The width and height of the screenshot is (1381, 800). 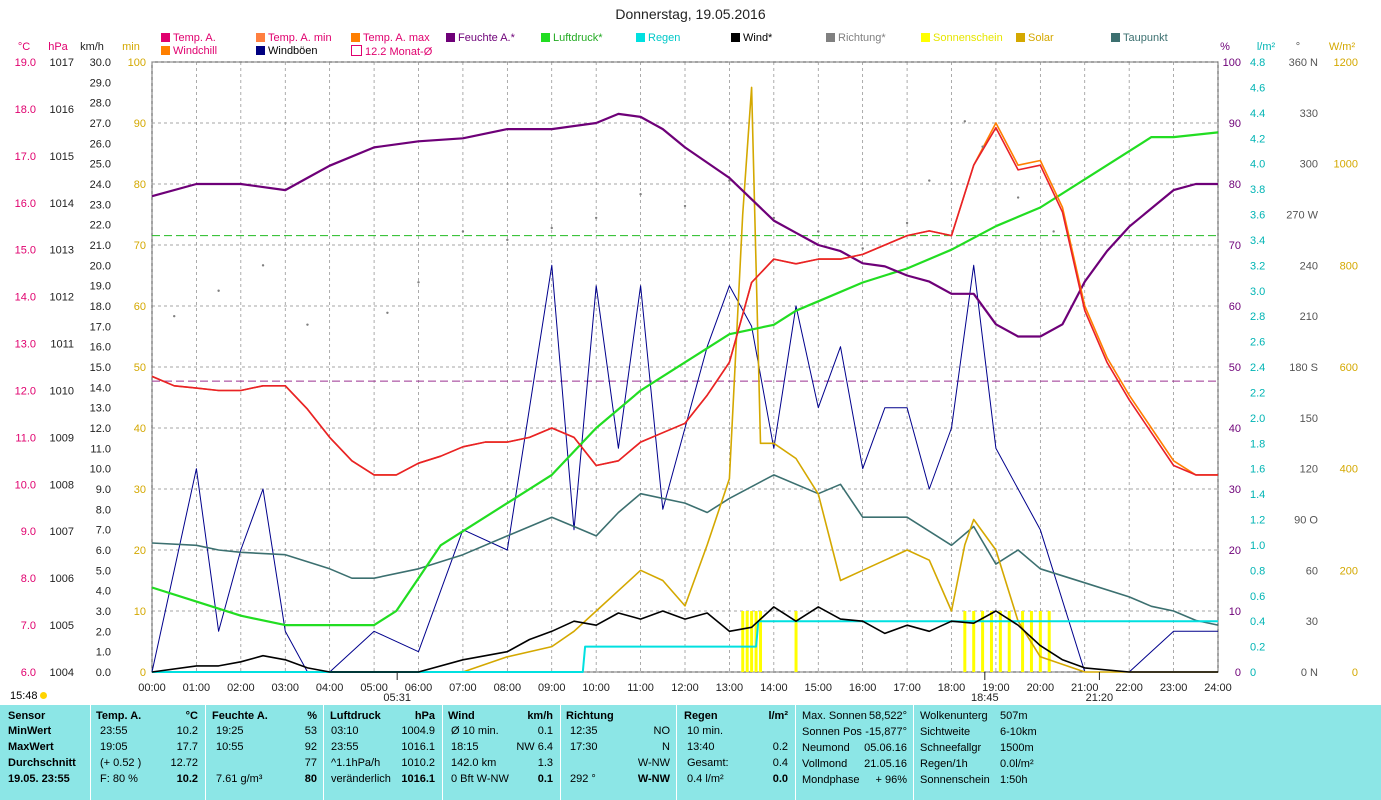 I want to click on humidity-left-axis-tick: 0, so click(x=143, y=673).